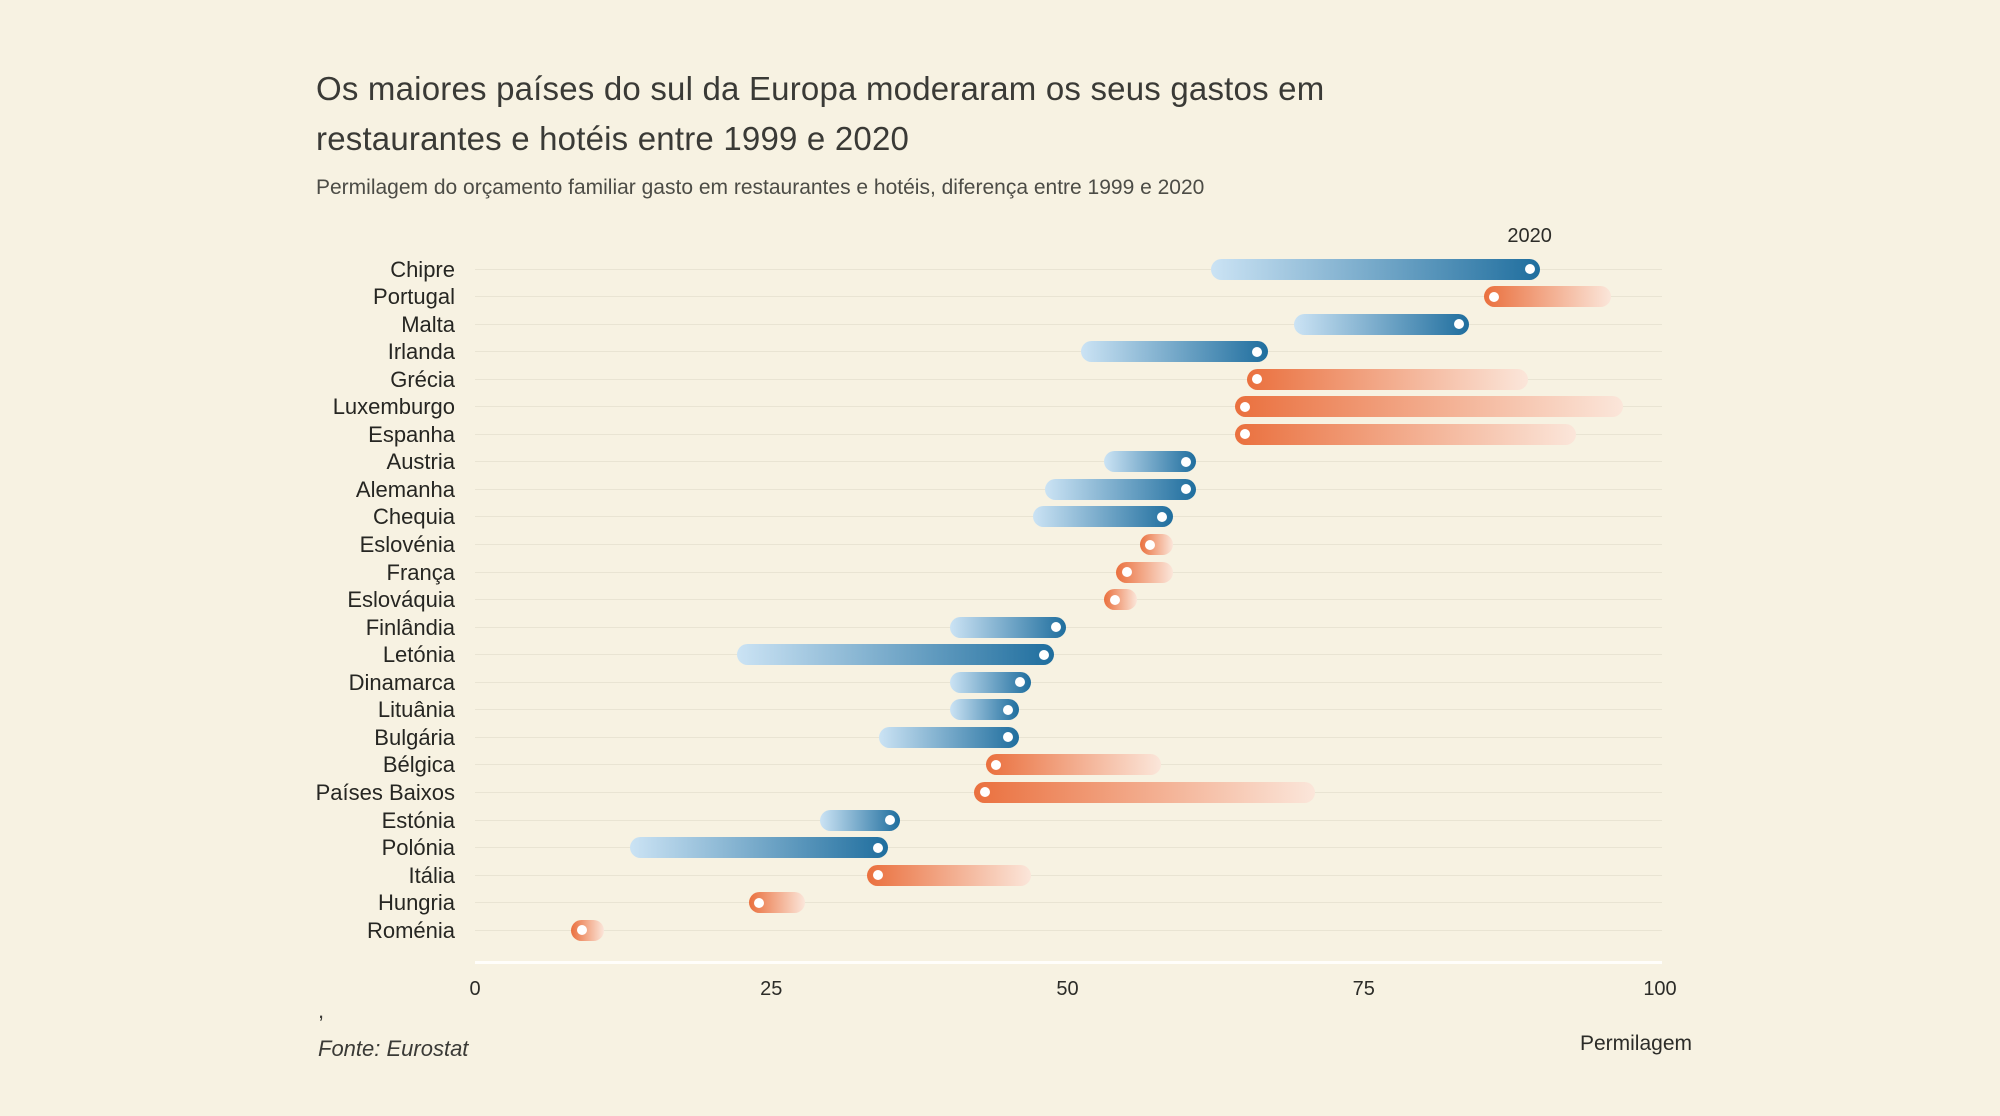 This screenshot has width=2000, height=1116. I want to click on country-label: Finlândia, so click(410, 627).